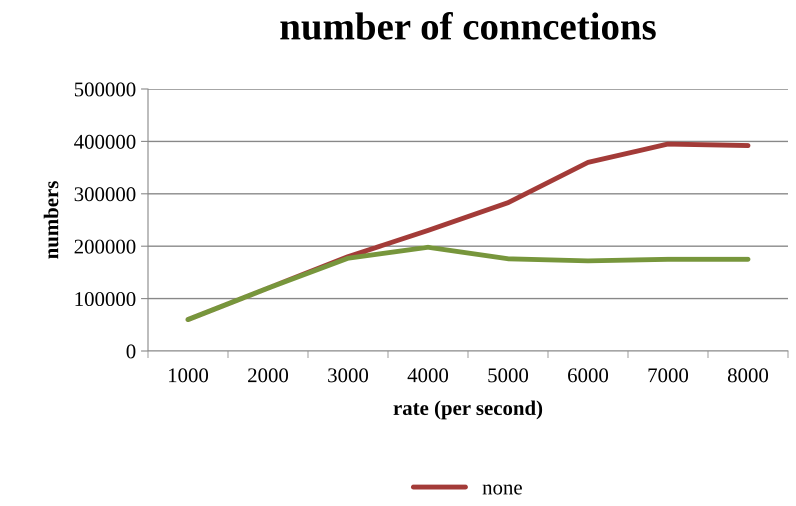  I want to click on line-series, so click(468, 283).